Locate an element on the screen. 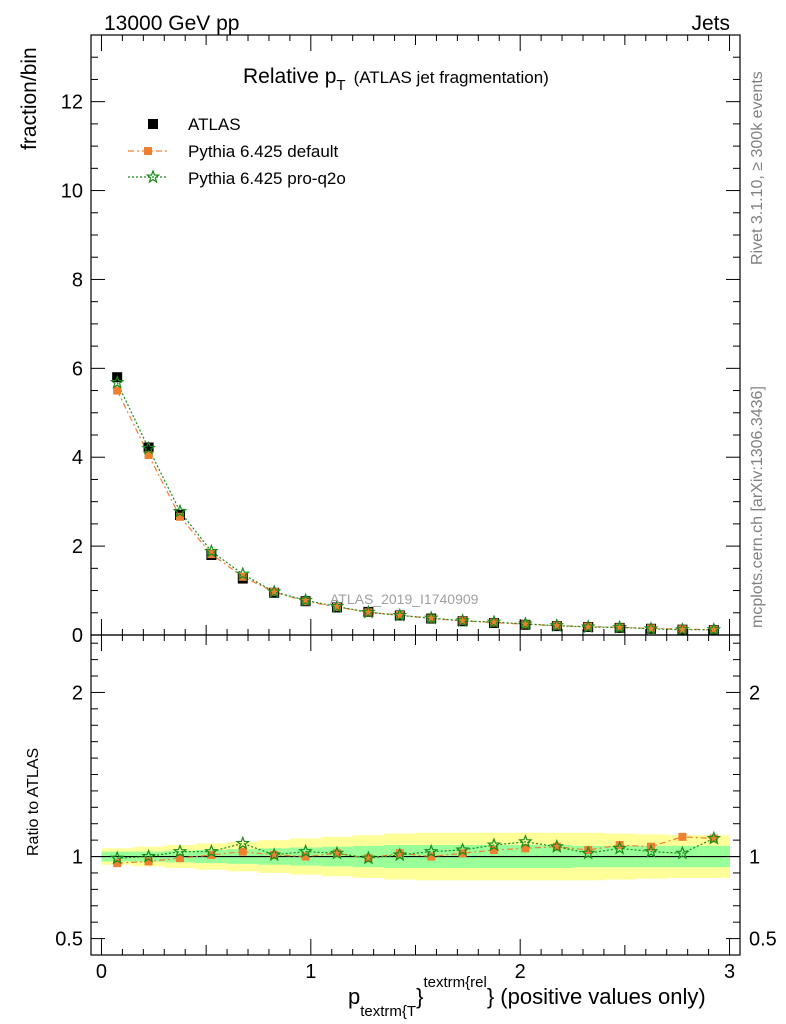 The height and width of the screenshot is (1024, 786). legend-proq2o-marker is located at coordinates (153, 176).